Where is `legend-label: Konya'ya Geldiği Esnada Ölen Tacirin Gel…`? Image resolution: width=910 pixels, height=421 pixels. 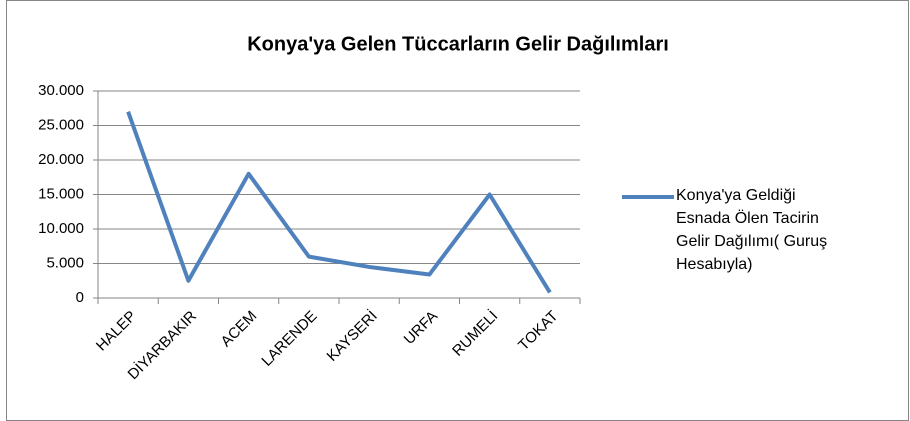
legend-label: Konya'ya Geldiği Esnada Ölen Tacirin Gel… is located at coordinates (752, 230).